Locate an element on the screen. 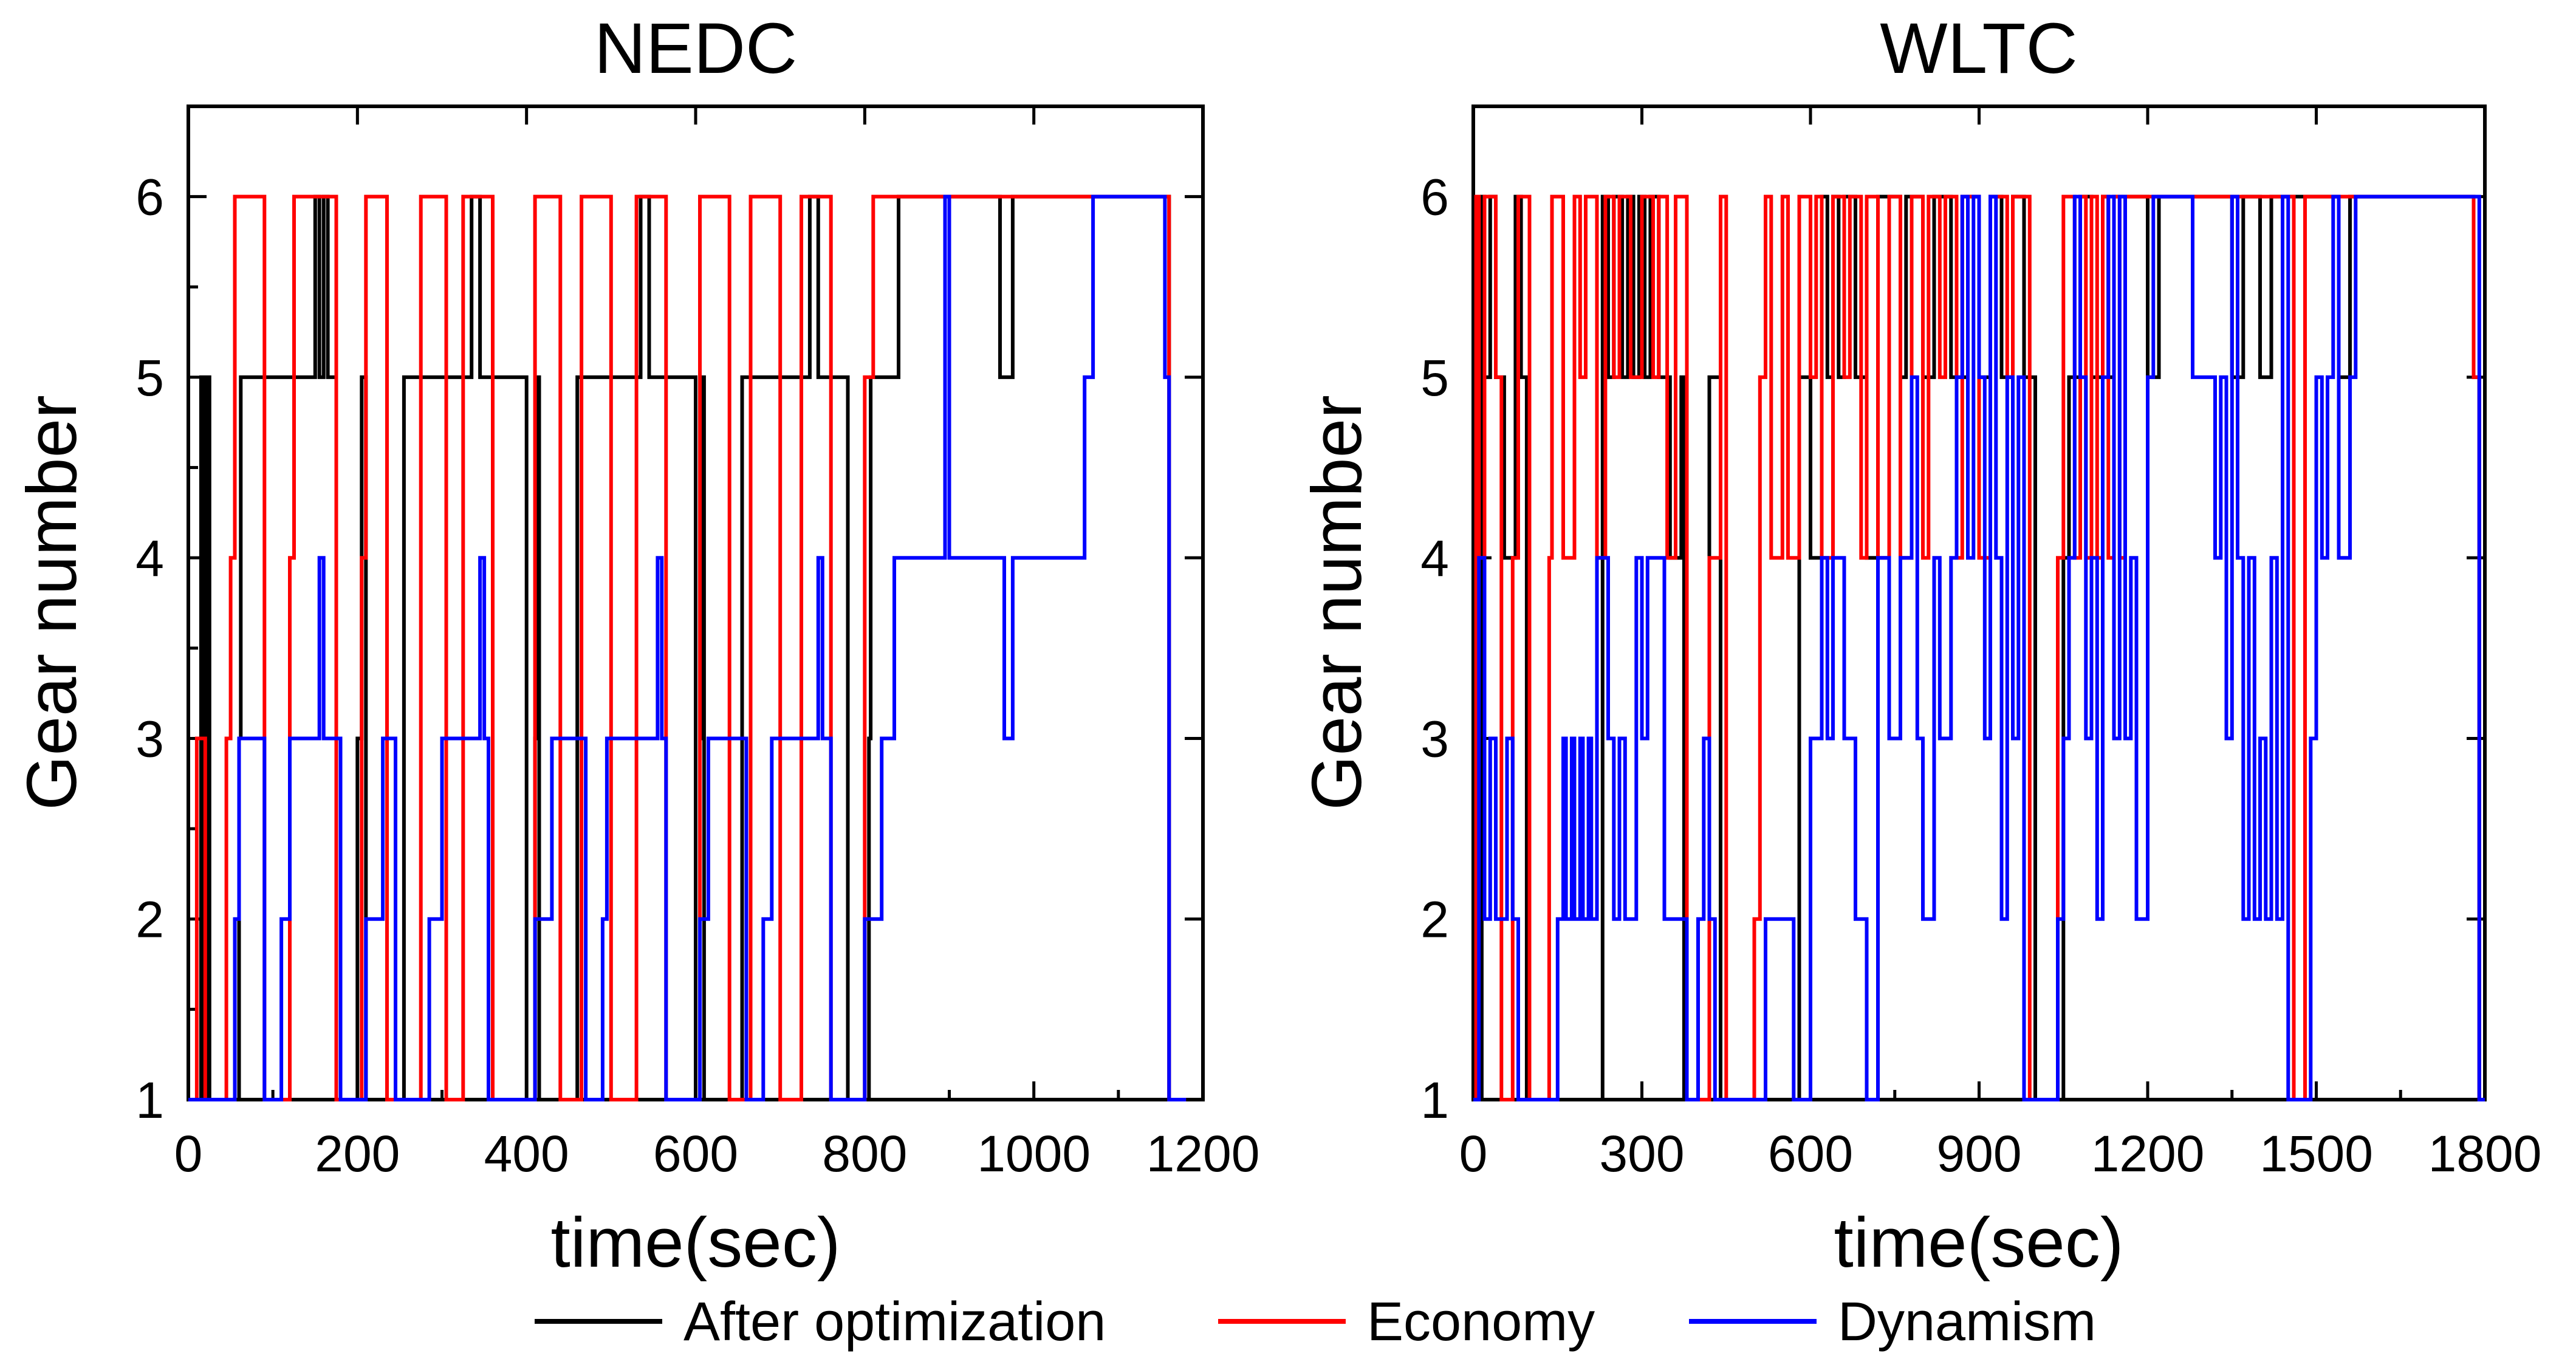 The height and width of the screenshot is (1356, 2576). wltc-y-tick-label: 6 is located at coordinates (1435, 197).